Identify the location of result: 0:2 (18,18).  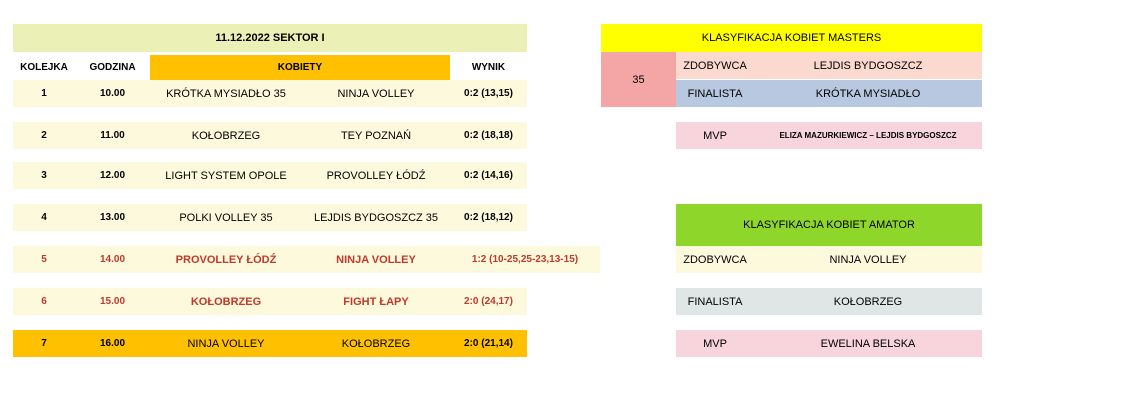
(488, 135).